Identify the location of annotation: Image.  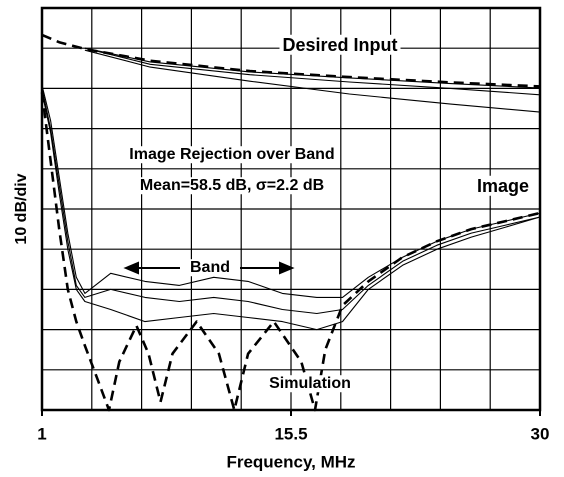
(503, 186).